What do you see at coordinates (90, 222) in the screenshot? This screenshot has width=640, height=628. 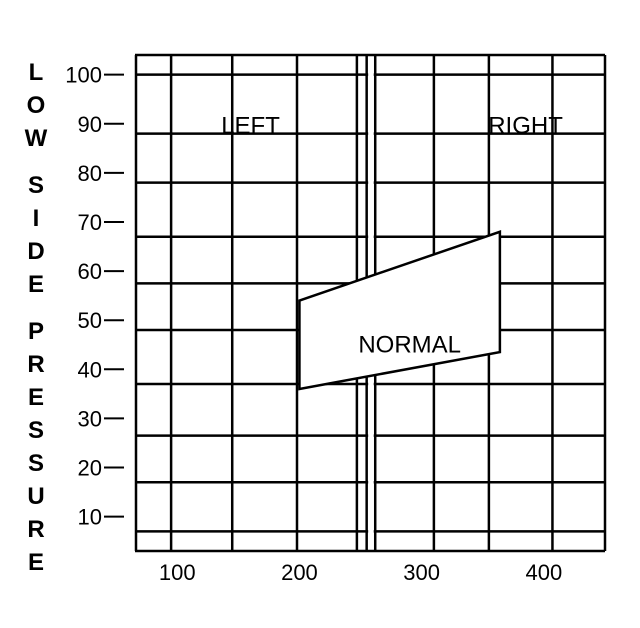 I see `y-tick-label: 70` at bounding box center [90, 222].